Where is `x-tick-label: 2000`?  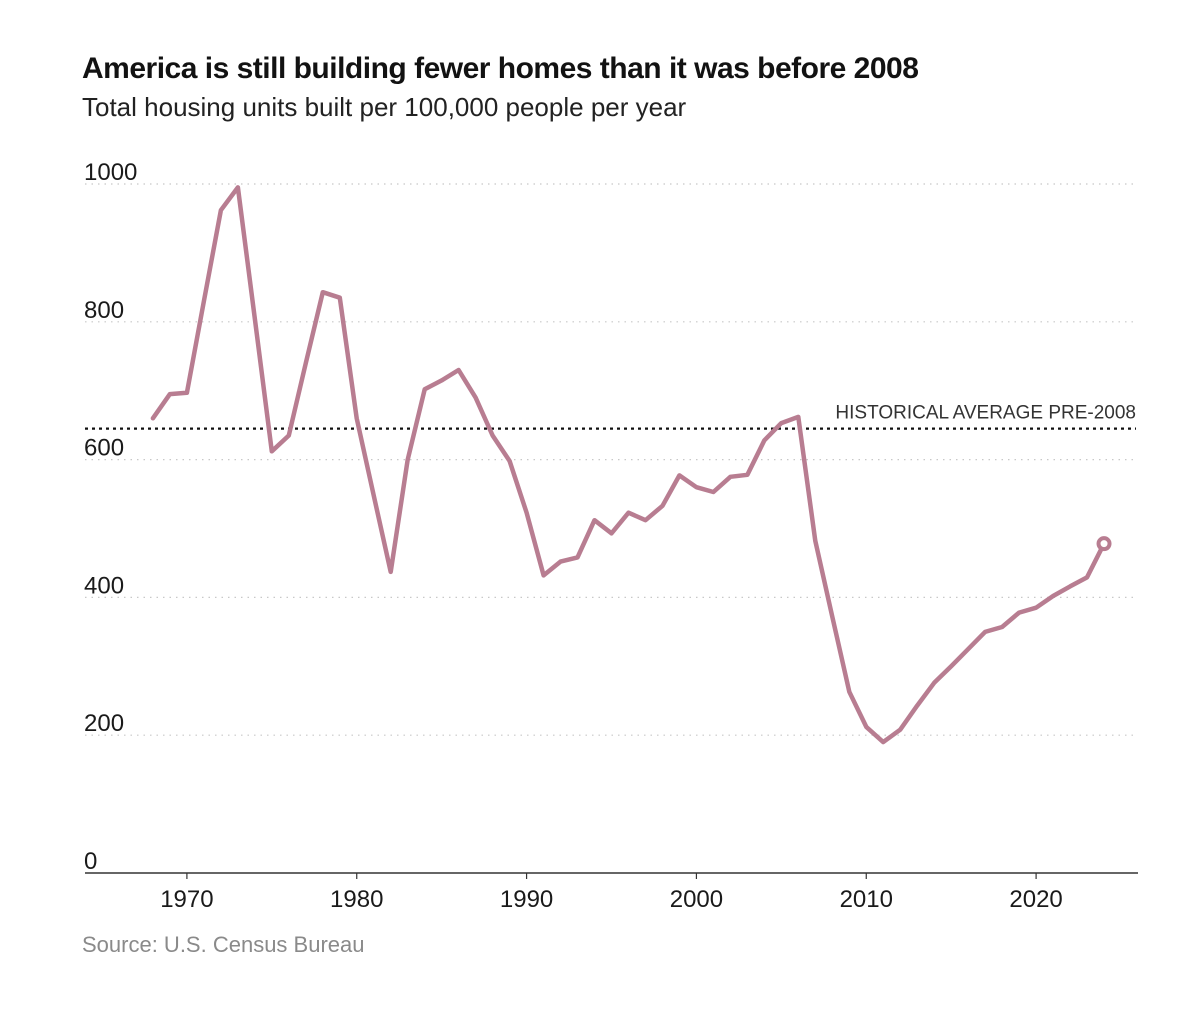
x-tick-label: 2000 is located at coordinates (696, 899).